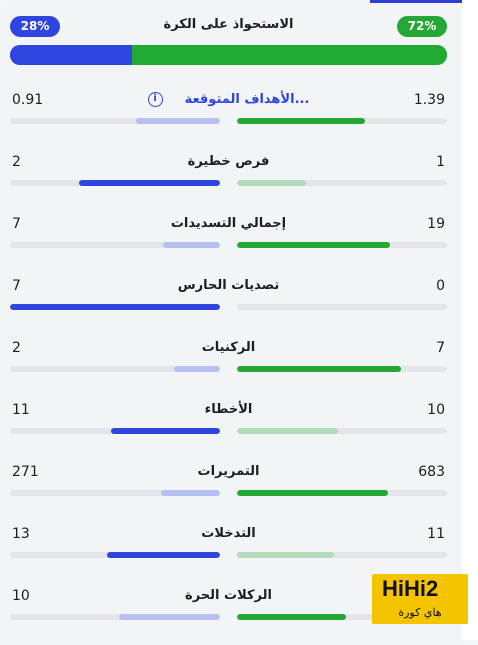  I want to click on stat-label-text: الأخطاء, so click(228, 409).